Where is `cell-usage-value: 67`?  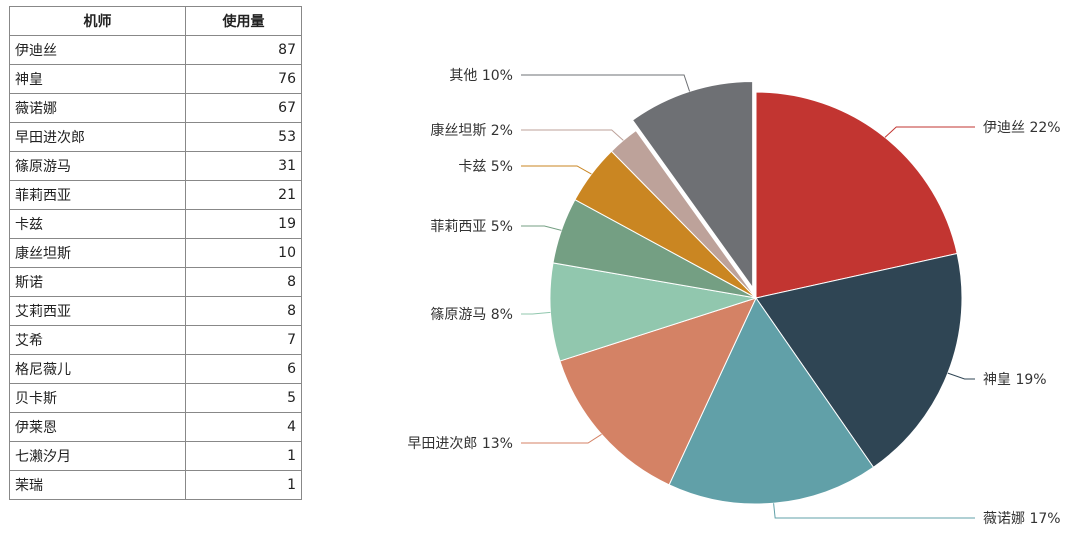 cell-usage-value: 67 is located at coordinates (243, 108).